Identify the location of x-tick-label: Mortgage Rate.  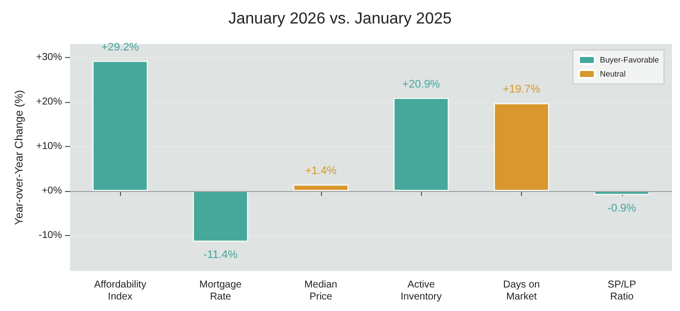
(220, 291).